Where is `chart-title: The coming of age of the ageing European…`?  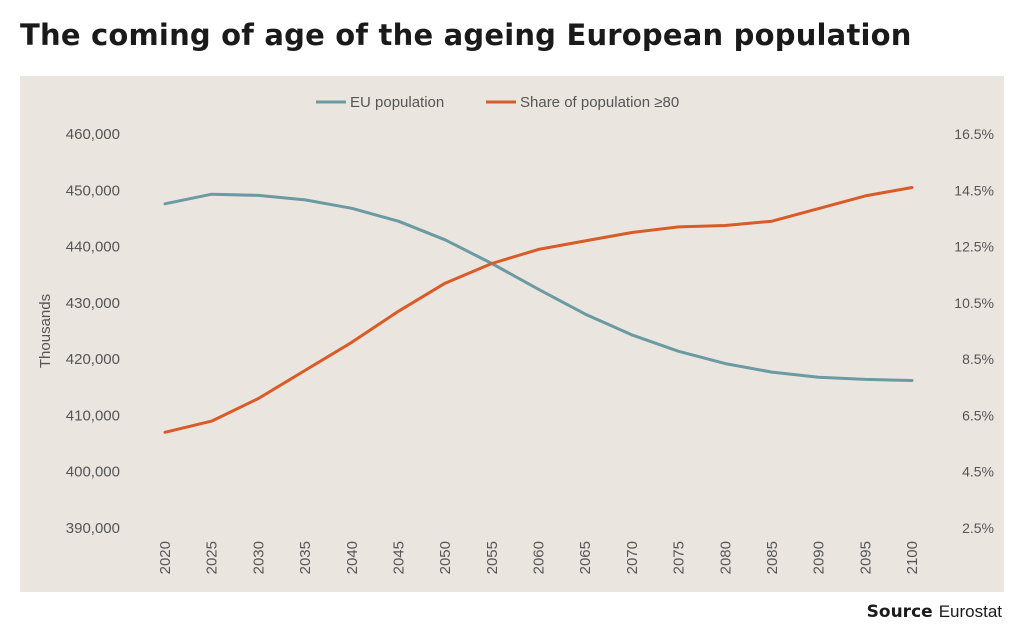 chart-title: The coming of age of the ageing European… is located at coordinates (466, 35).